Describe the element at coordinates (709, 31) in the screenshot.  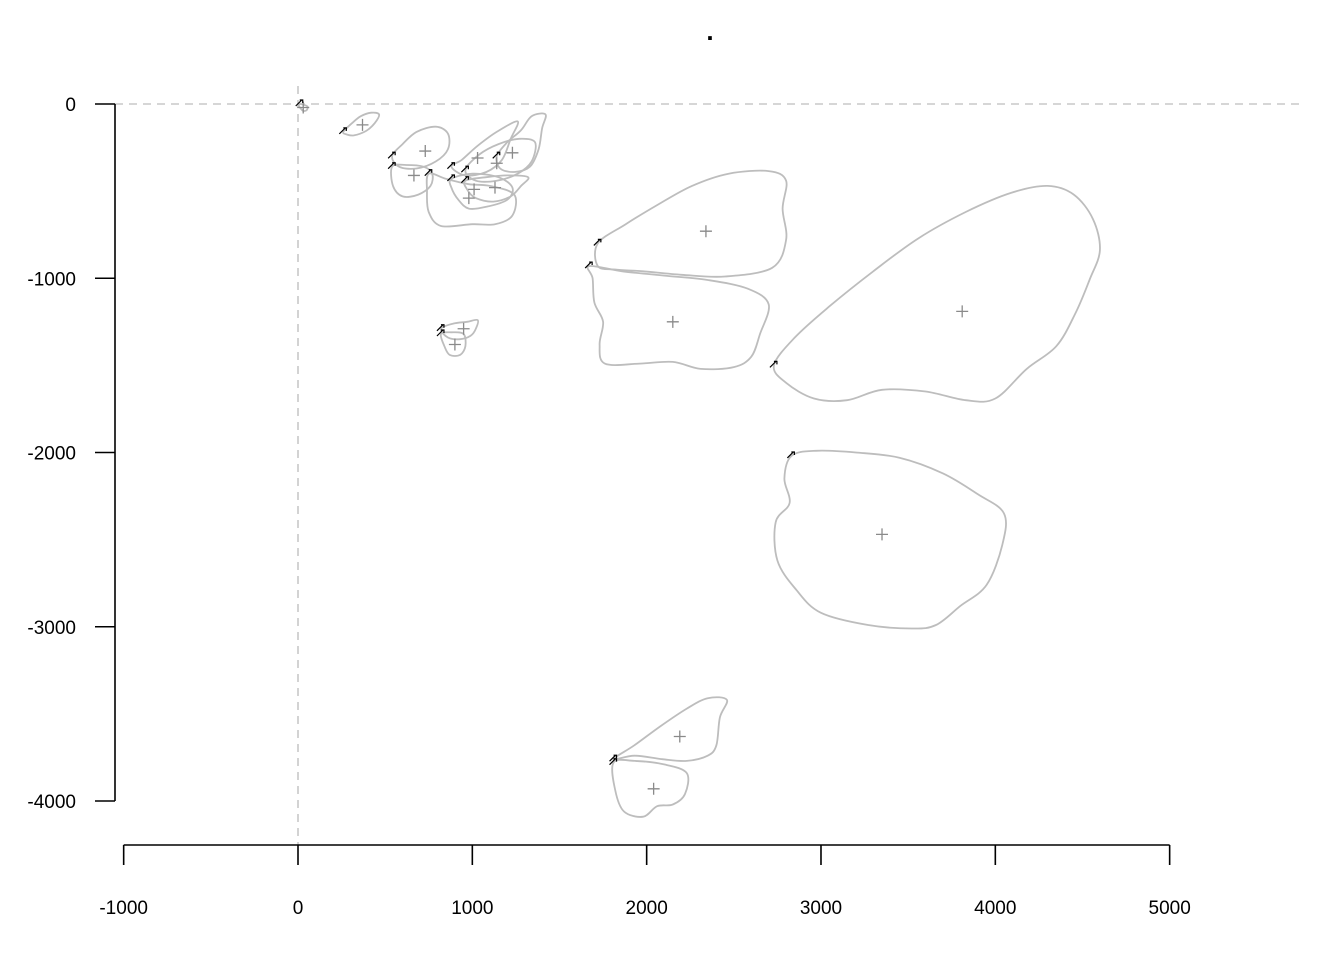
I see `chart-title: .` at that location.